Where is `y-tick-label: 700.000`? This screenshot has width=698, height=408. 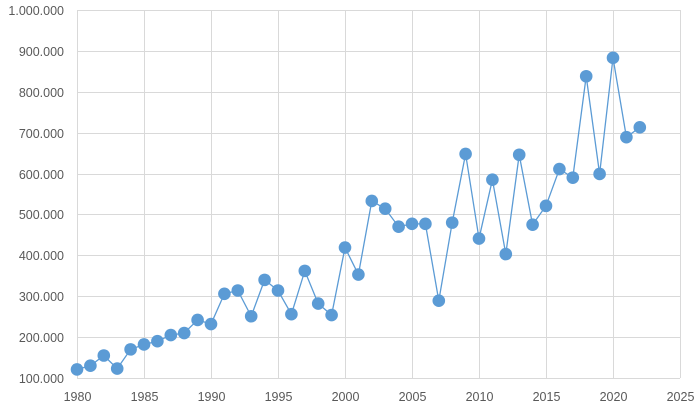
y-tick-label: 700.000 is located at coordinates (41, 134).